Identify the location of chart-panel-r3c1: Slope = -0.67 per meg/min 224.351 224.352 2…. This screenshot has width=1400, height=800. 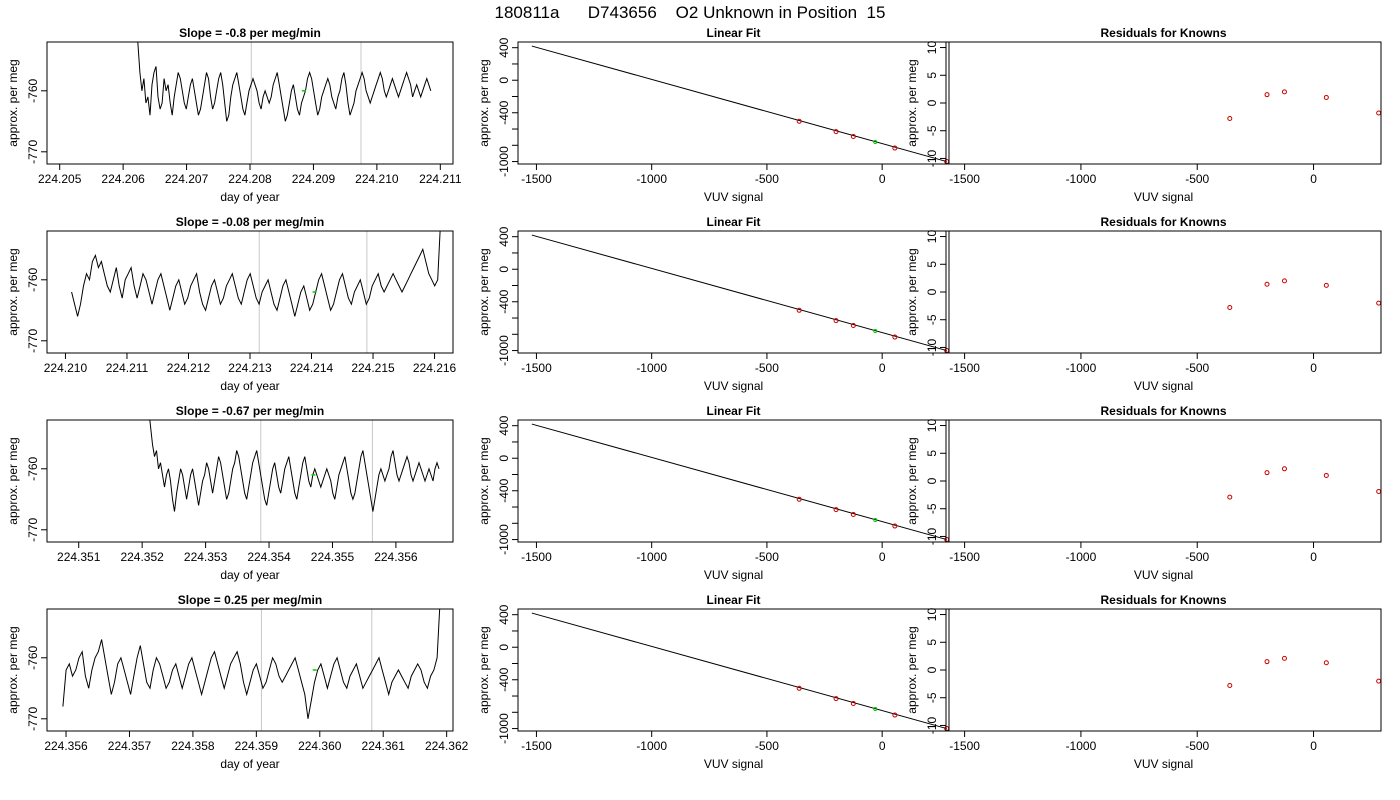
(230, 493).